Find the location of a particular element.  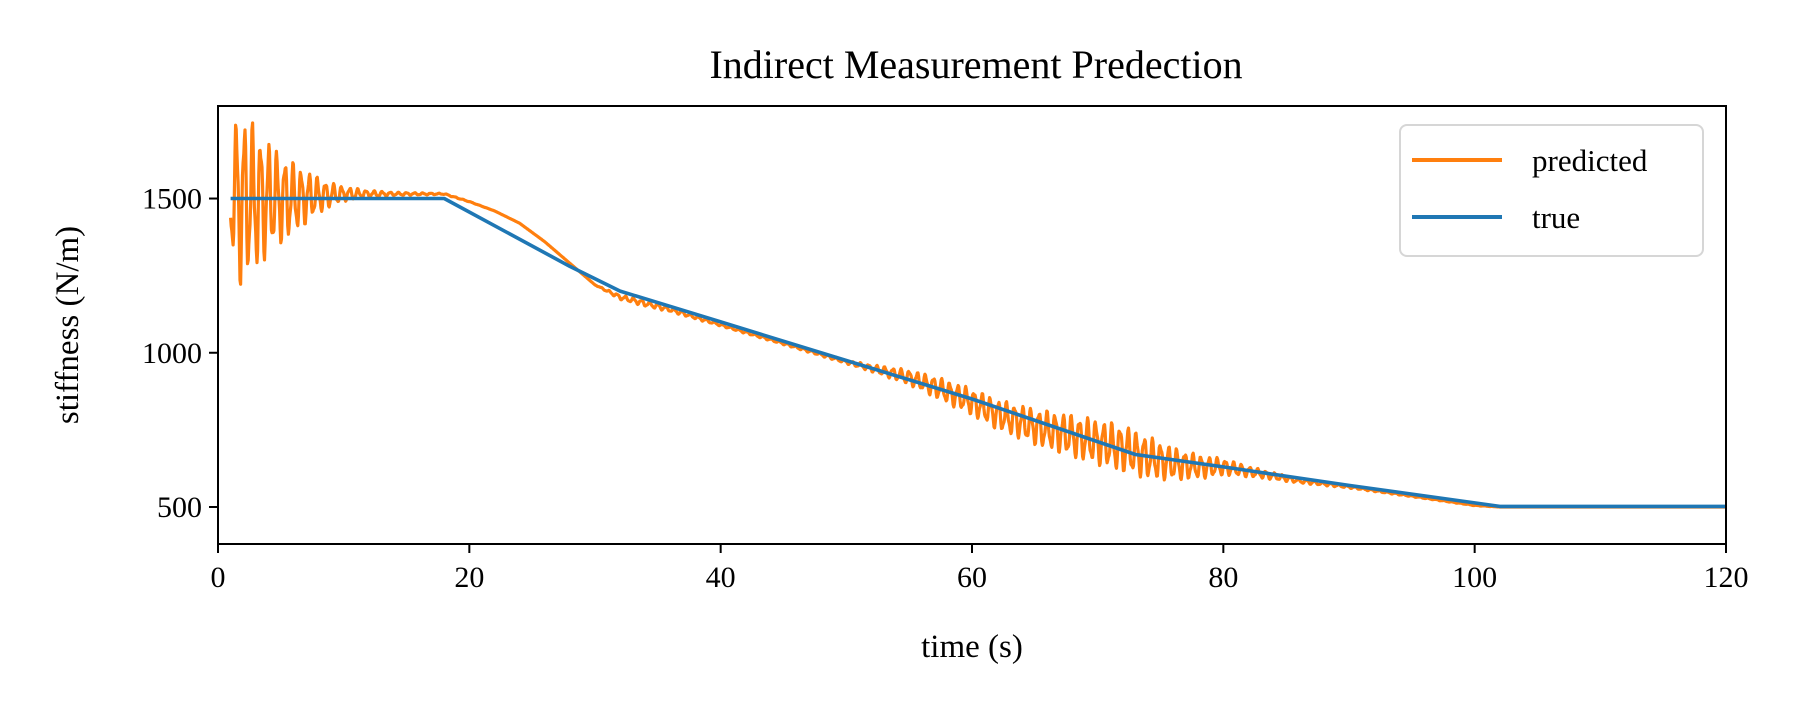

x-tick-label: 100 is located at coordinates (1474, 577).